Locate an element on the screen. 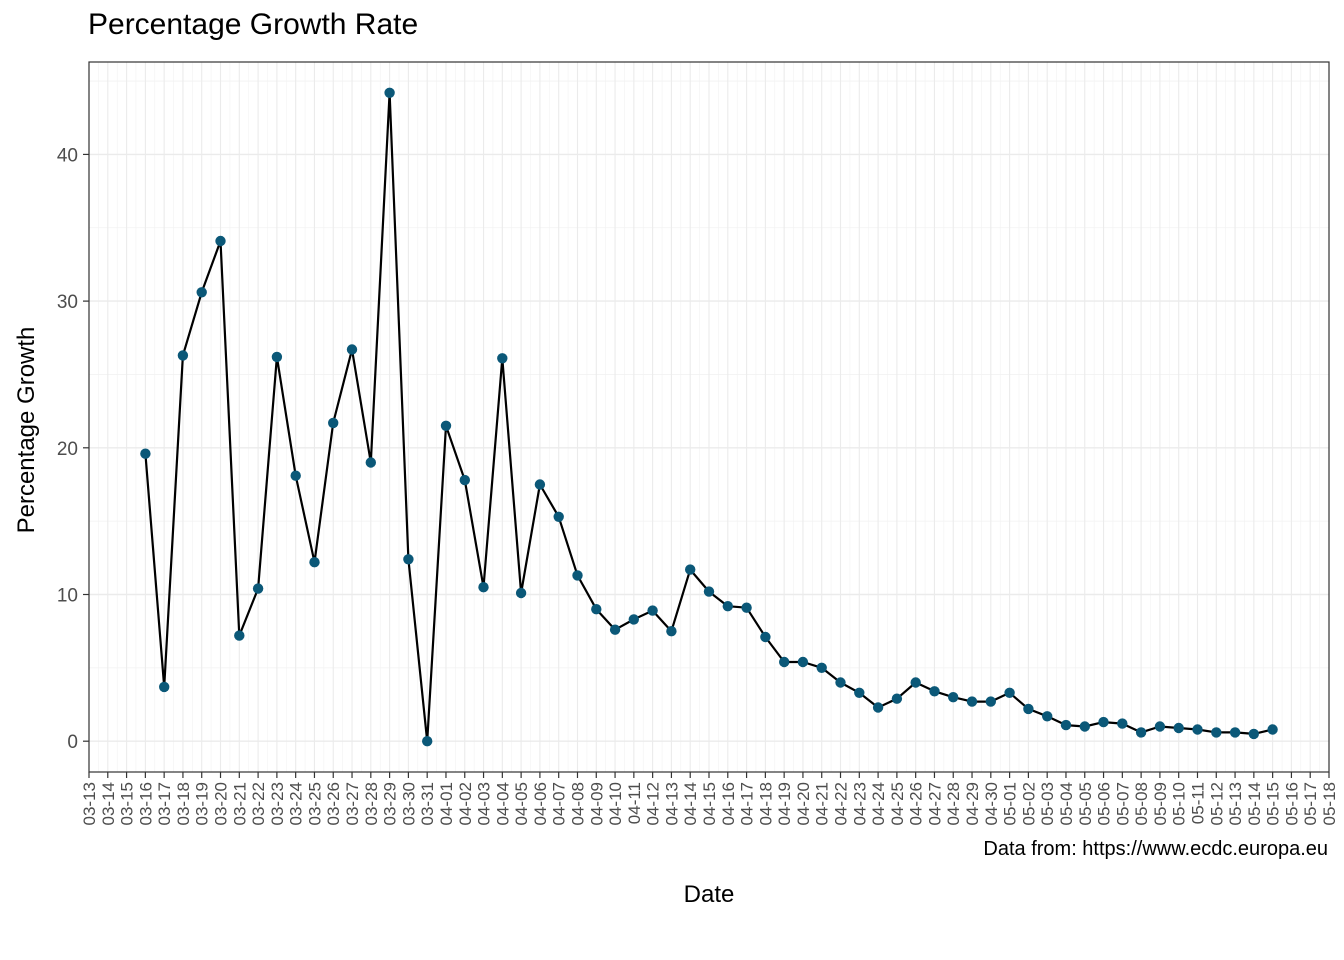 The image size is (1344, 960). y-axis: 0 10 20 30 40 is located at coordinates (73, 449).